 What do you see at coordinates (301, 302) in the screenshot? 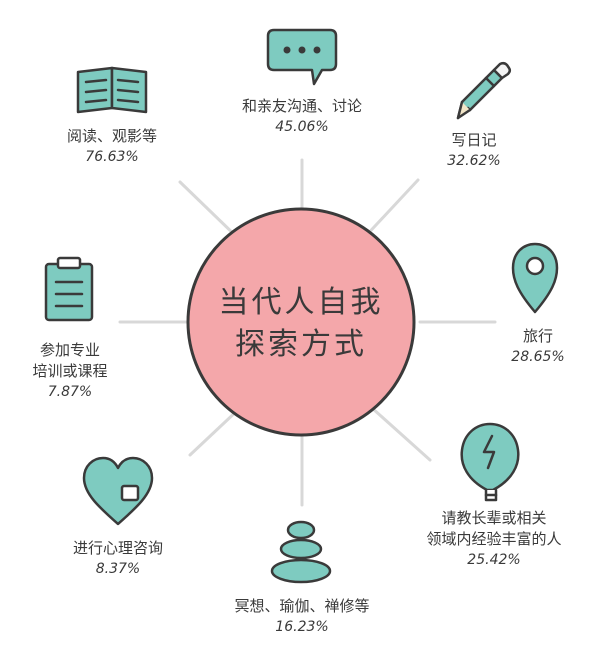
I see `center-title-line1: 当代人自我` at bounding box center [301, 302].